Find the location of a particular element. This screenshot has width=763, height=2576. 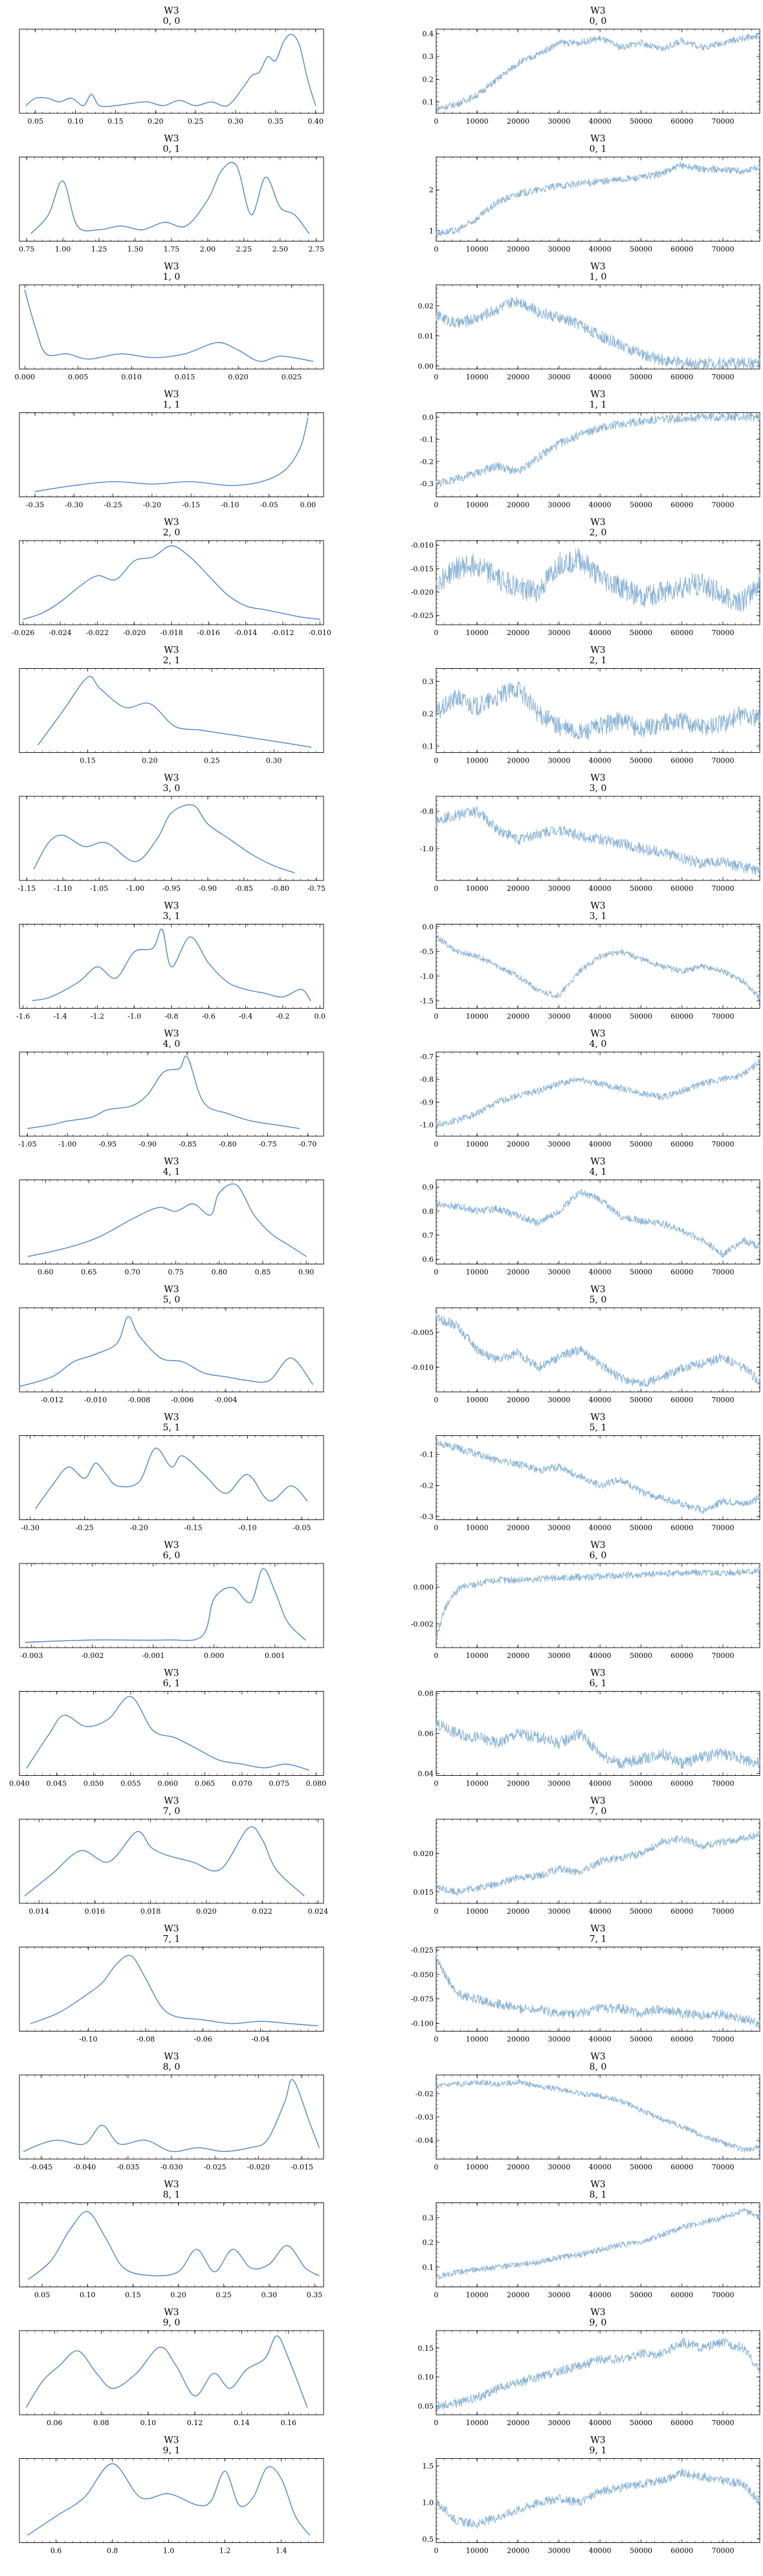

x-tick-label: -0.15 is located at coordinates (193, 1528).